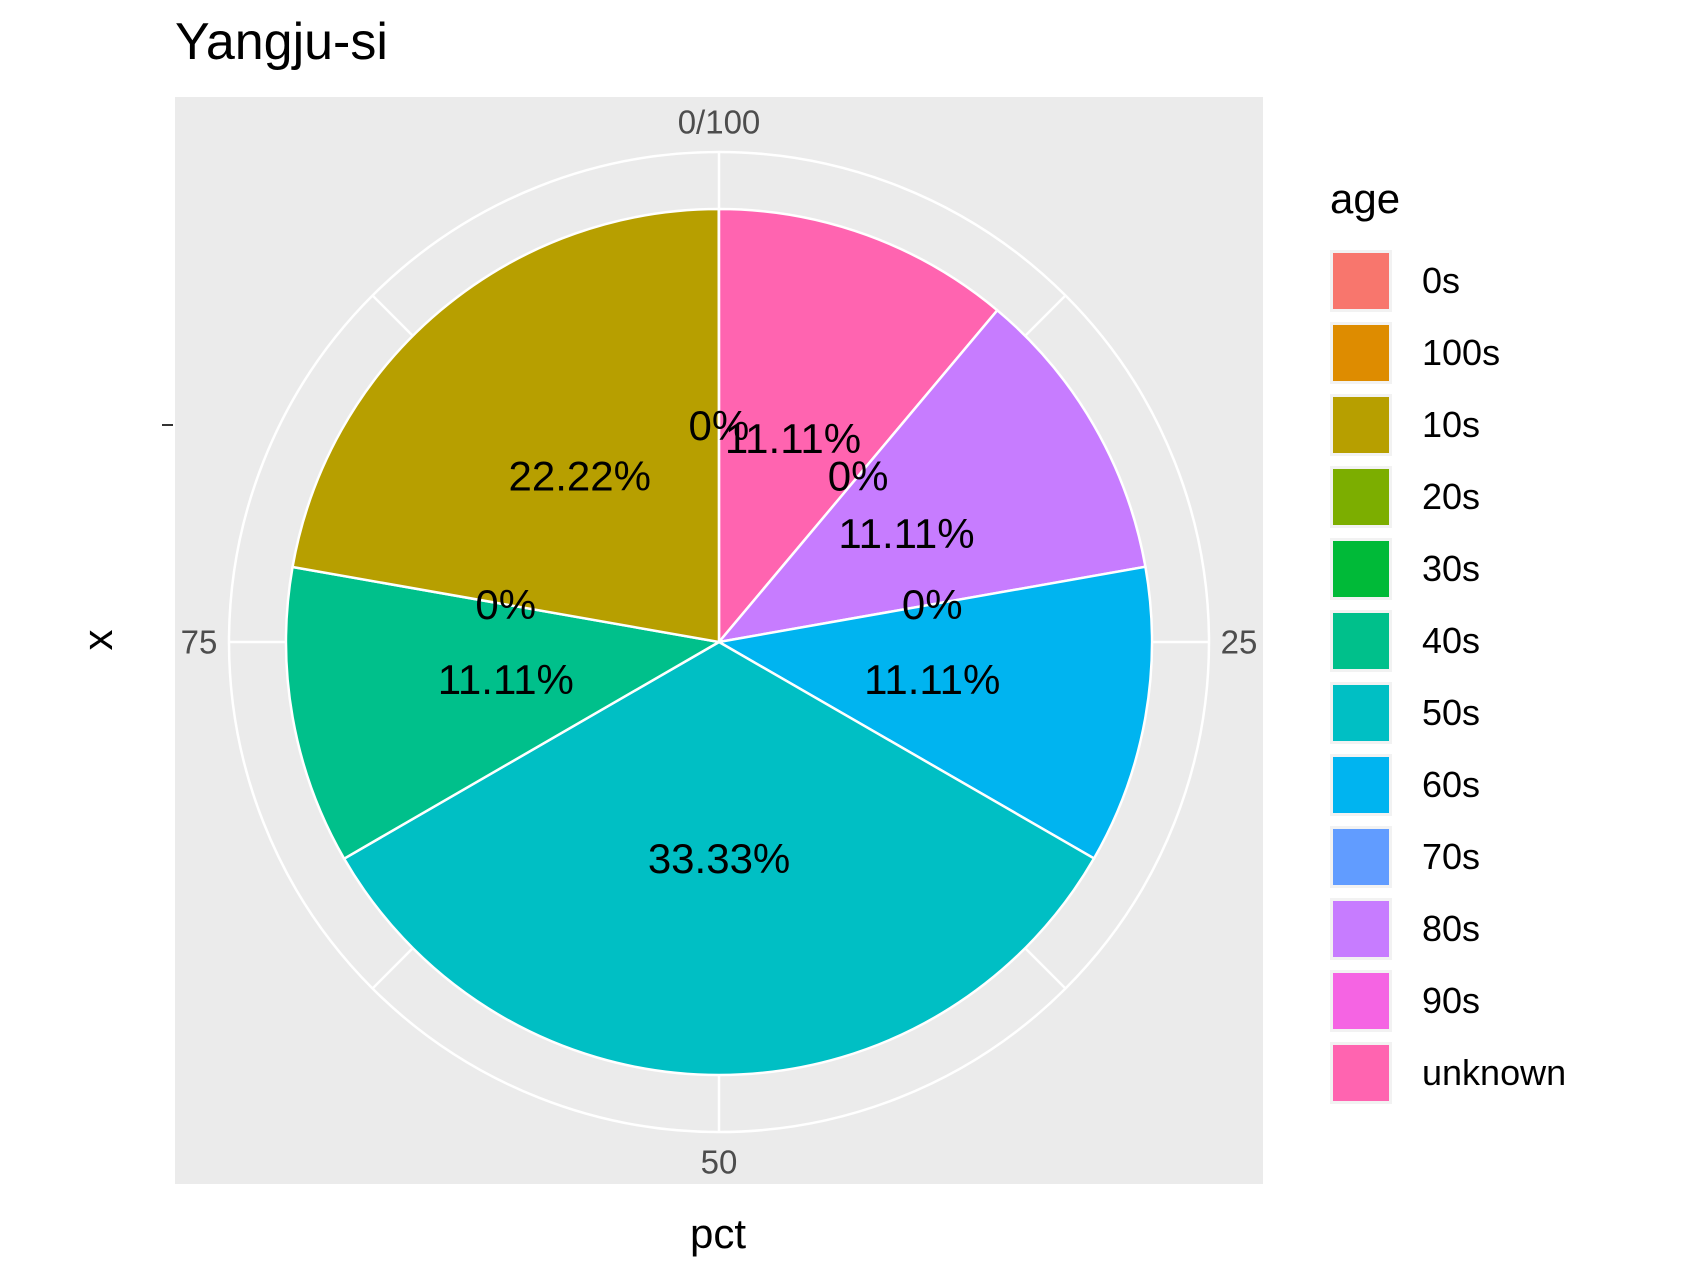  I want to click on slice-80s, so click(931, 476).